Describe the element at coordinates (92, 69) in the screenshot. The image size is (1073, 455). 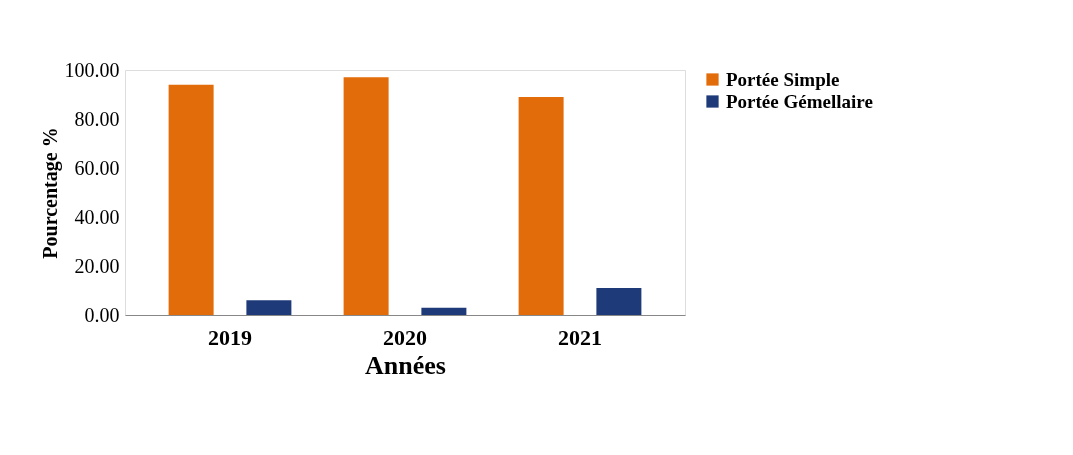
I see `y-tick-label: 100.00` at that location.